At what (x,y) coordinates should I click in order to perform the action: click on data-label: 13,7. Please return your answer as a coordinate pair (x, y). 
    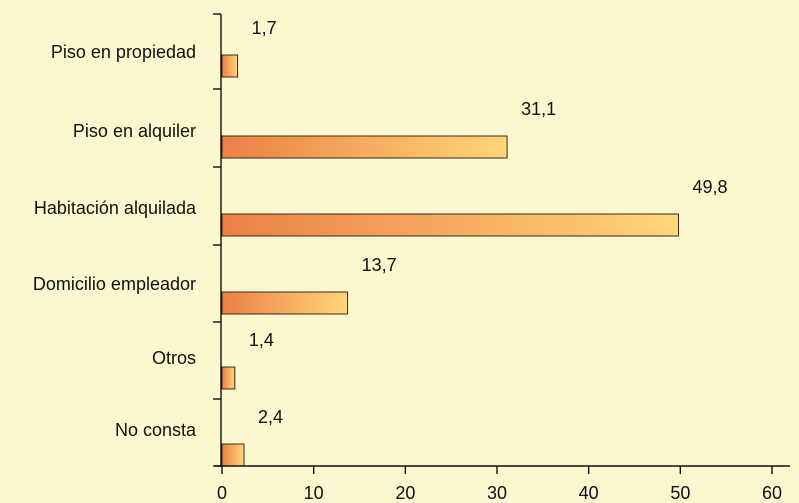
    Looking at the image, I should click on (379, 265).